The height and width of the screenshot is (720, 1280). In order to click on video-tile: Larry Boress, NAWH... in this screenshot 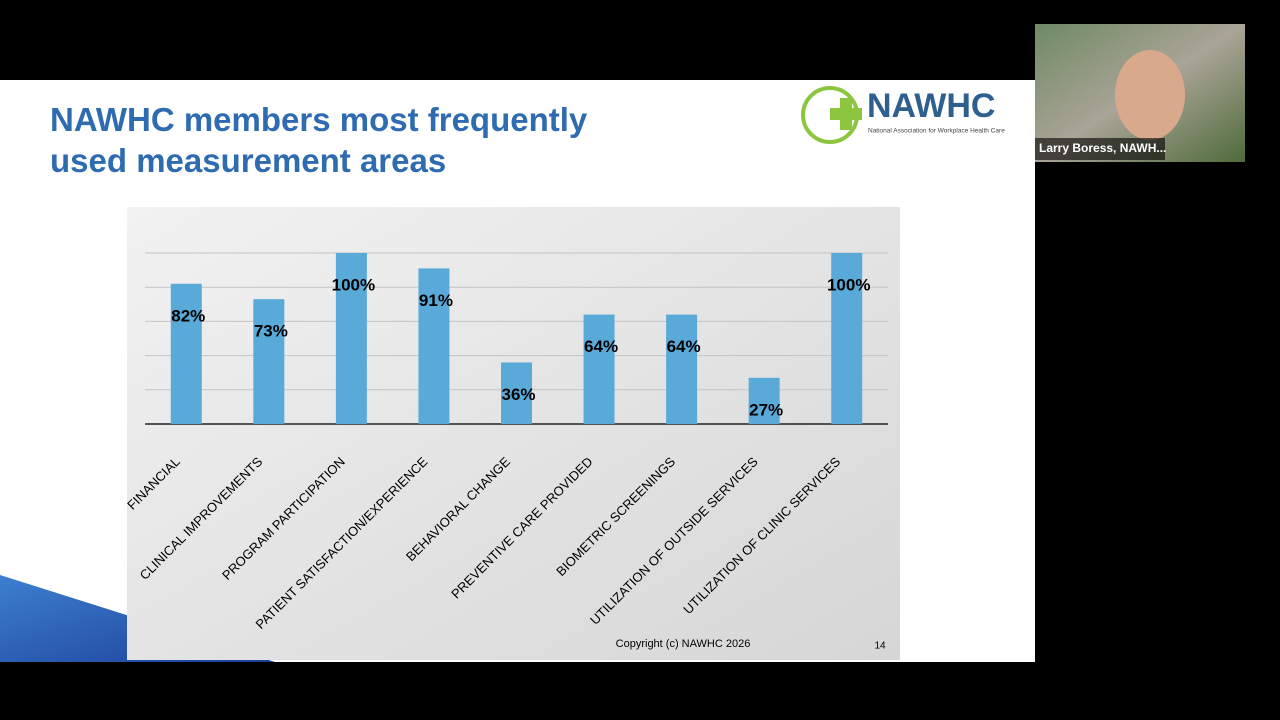, I will do `click(1140, 93)`.